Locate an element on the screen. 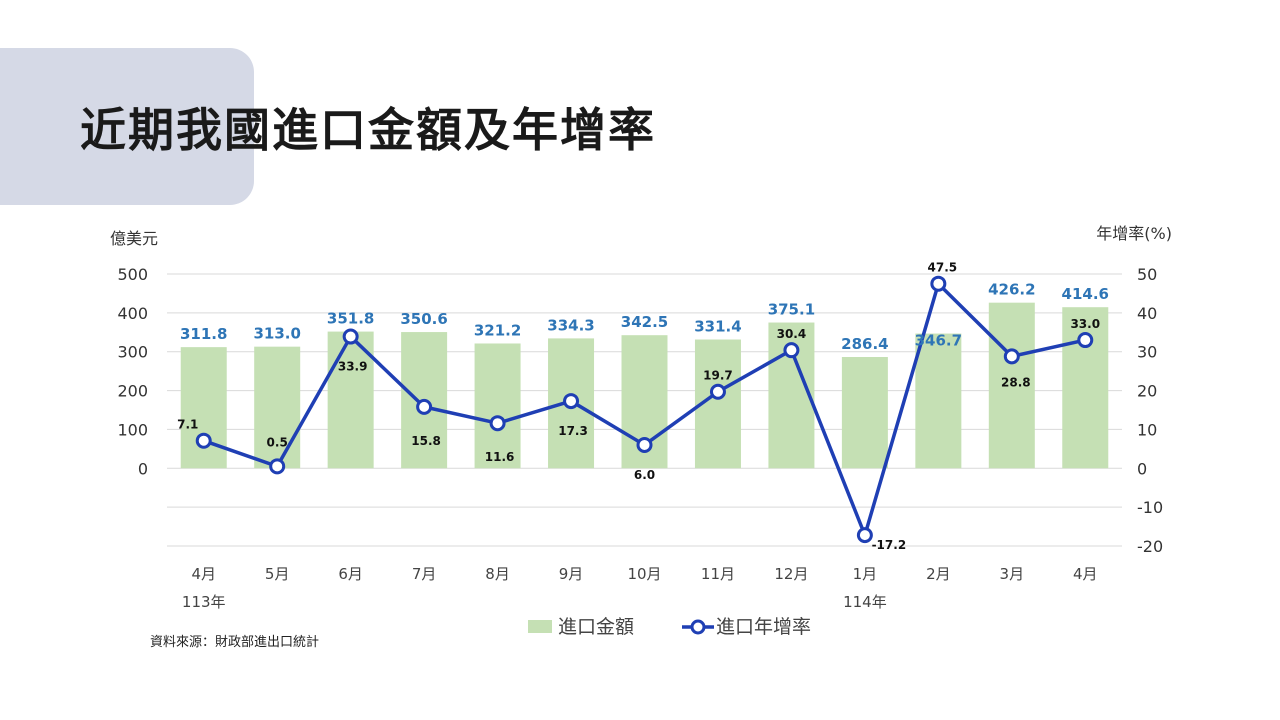 The image size is (1280, 720). right-tick-label: 20 is located at coordinates (1147, 391).